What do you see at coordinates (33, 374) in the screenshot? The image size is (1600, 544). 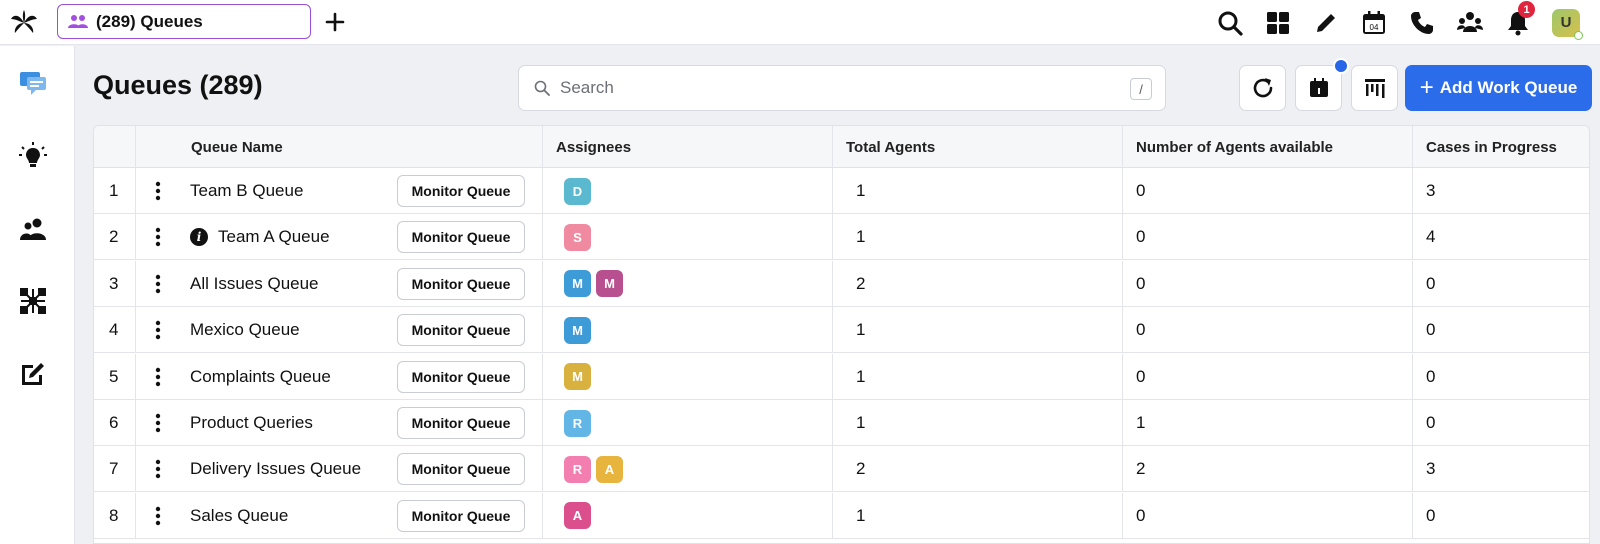 I see `sidebar-item-notes` at bounding box center [33, 374].